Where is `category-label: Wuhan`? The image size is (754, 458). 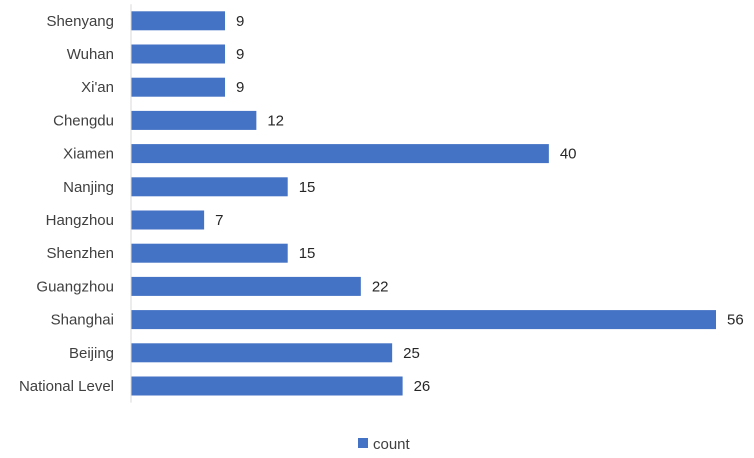
category-label: Wuhan is located at coordinates (90, 54).